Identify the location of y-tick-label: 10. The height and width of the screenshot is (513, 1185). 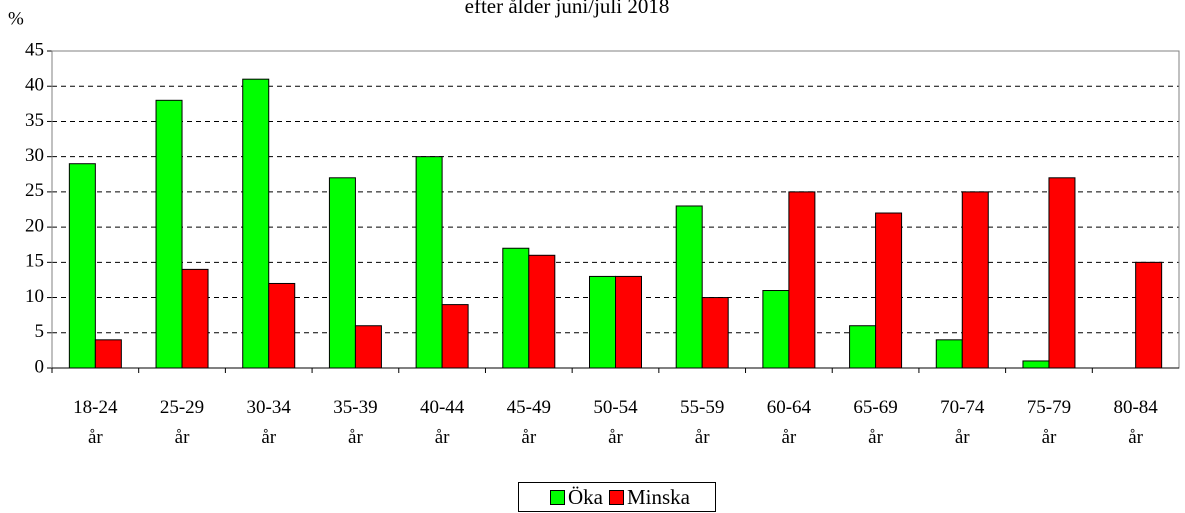
(34, 296).